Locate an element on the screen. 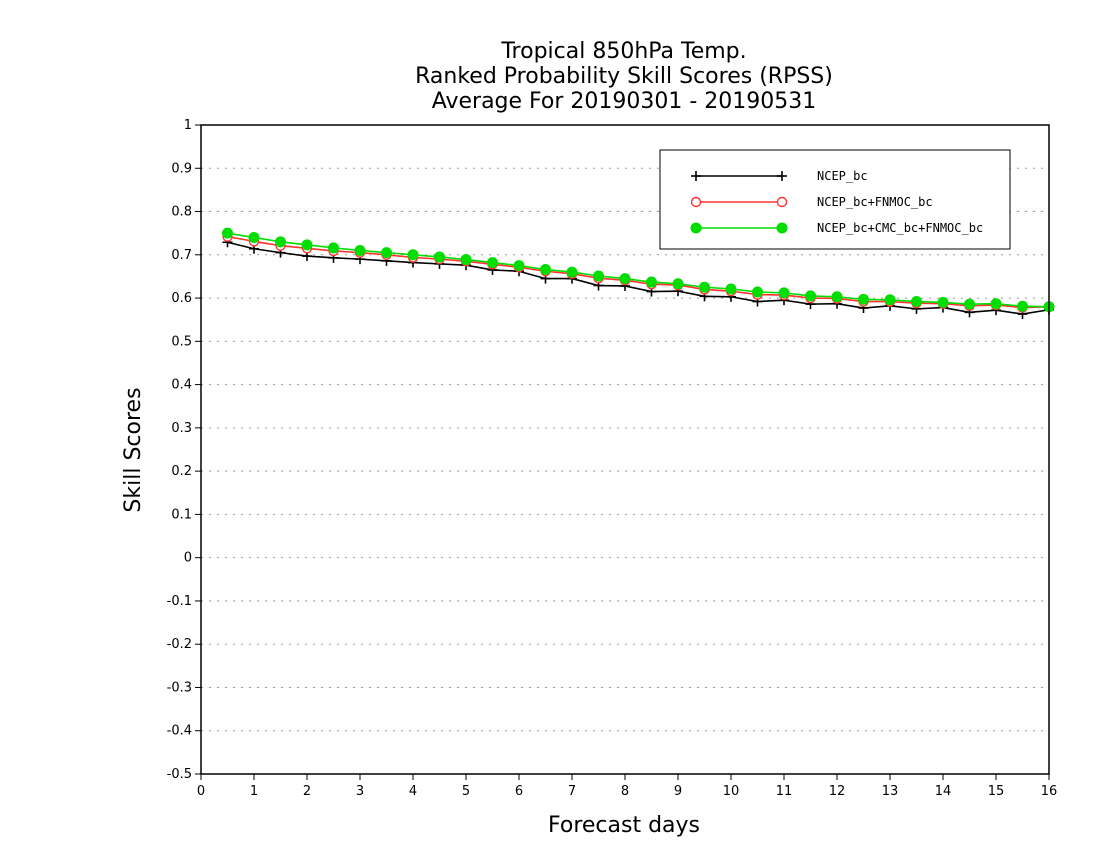  chart-title-line-1: Tropical 850hPa Temp. is located at coordinates (623, 51).